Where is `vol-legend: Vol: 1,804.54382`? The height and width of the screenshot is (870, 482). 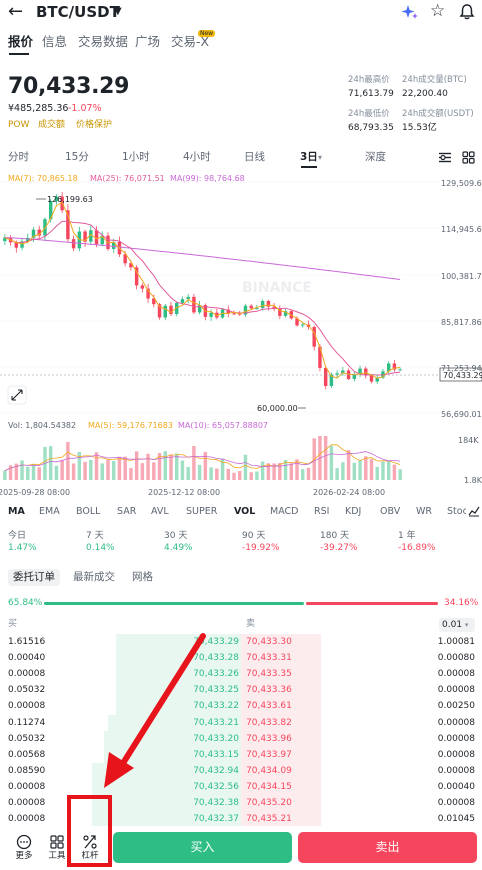
vol-legend: Vol: 1,804.54382 is located at coordinates (42, 425).